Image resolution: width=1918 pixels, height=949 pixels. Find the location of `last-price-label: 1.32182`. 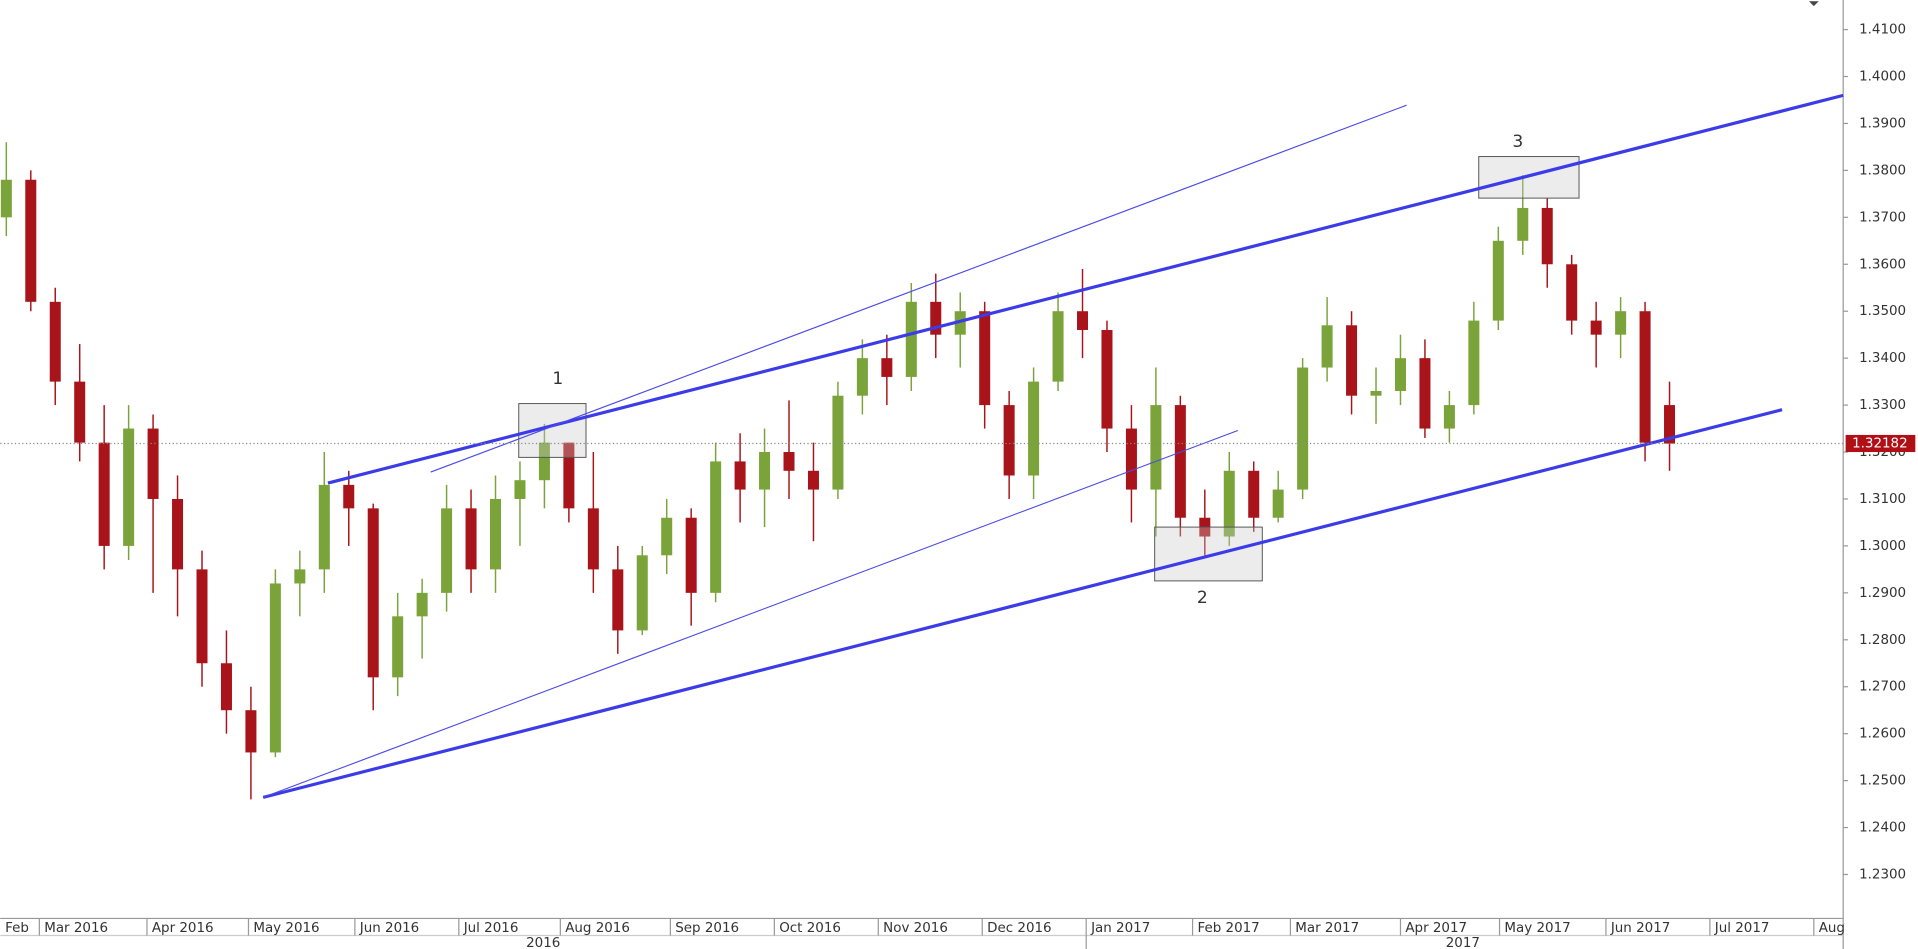

last-price-label: 1.32182 is located at coordinates (1880, 443).